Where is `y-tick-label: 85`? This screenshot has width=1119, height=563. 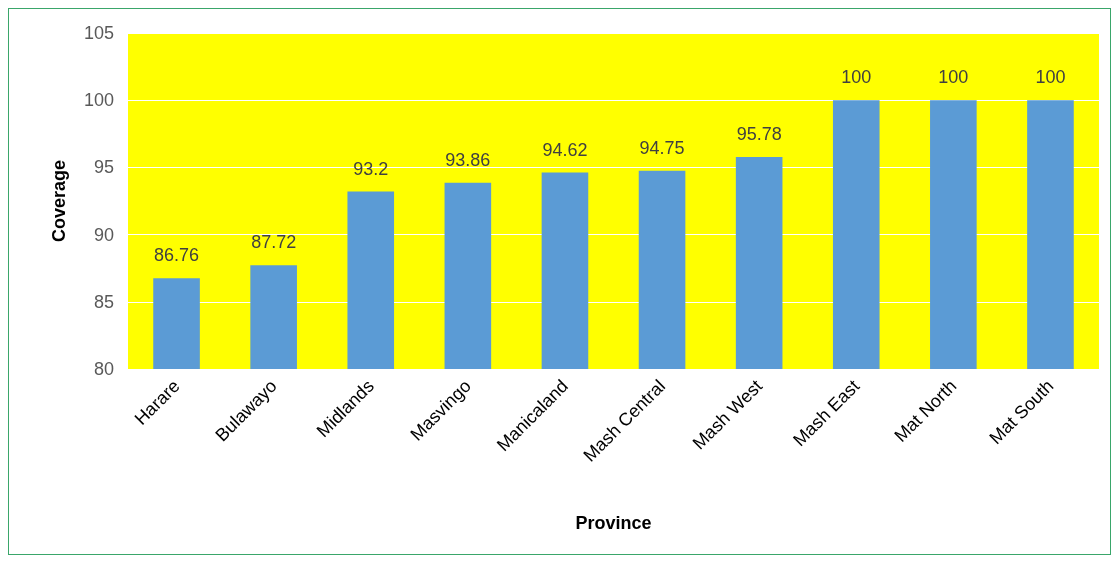 y-tick-label: 85 is located at coordinates (103, 301).